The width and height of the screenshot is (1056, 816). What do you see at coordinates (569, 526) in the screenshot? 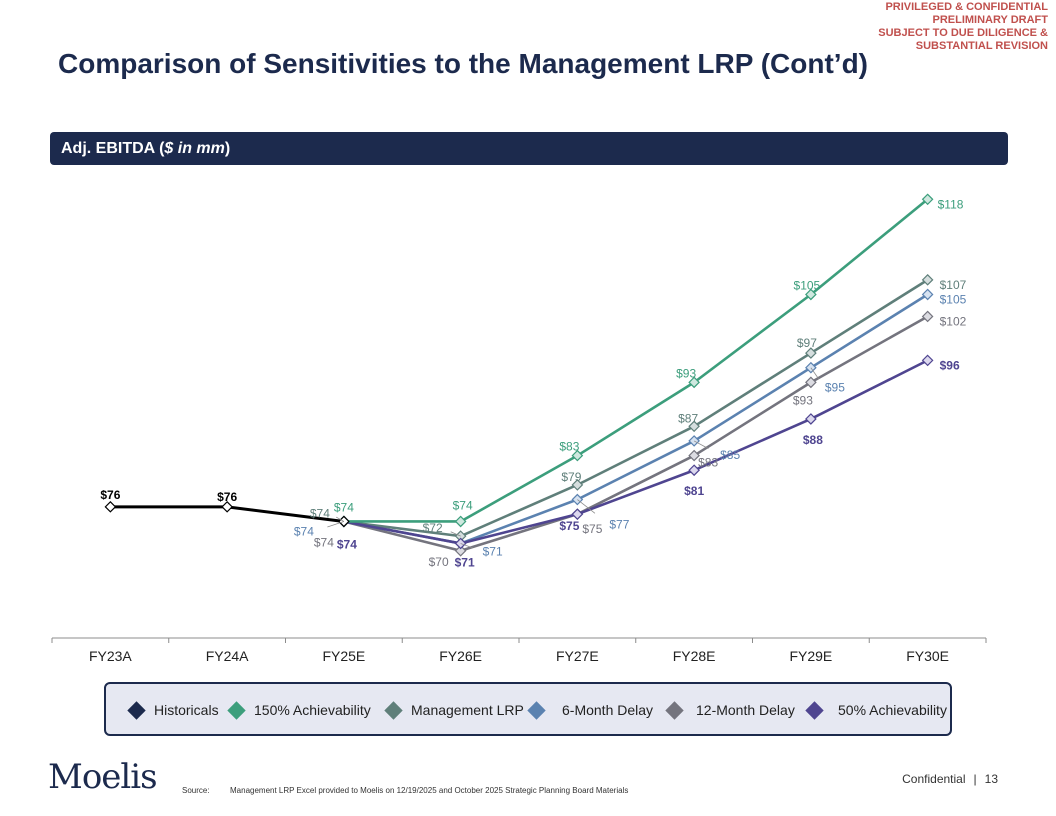
I see `data-label-achievability50: $75` at bounding box center [569, 526].